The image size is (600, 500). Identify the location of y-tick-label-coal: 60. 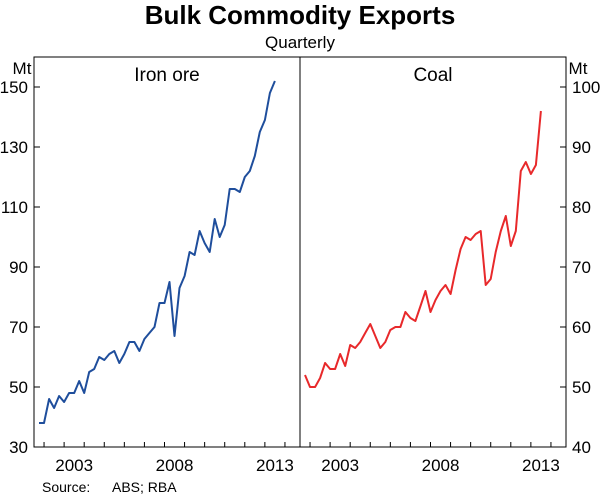
(581, 327).